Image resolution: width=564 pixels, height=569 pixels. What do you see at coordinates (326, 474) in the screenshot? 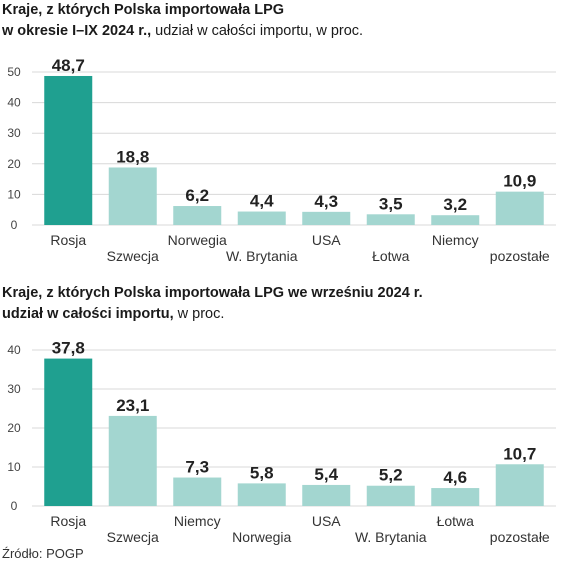
I see `chart-2-value-label-5: 5,4` at bounding box center [326, 474].